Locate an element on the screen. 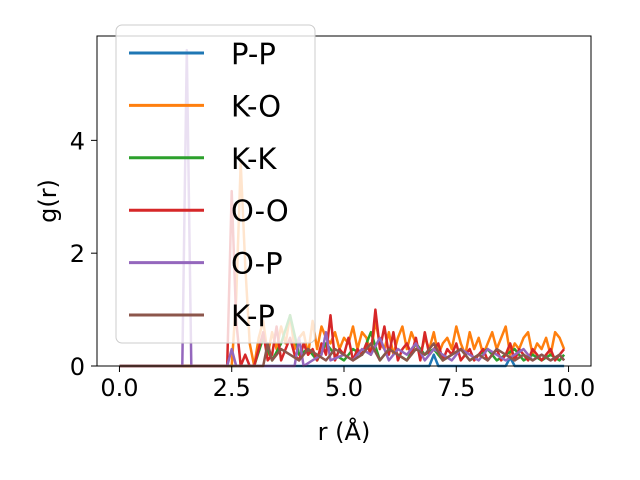 The image size is (640, 480). x-axis-label: r (Å) is located at coordinates (344, 431).